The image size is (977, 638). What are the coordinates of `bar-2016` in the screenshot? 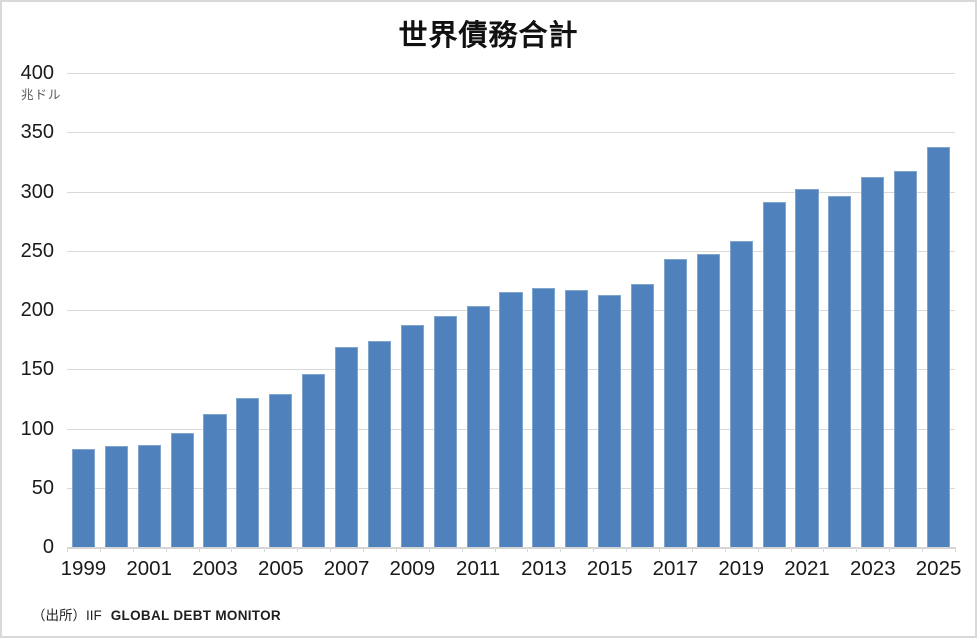 It's located at (643, 415).